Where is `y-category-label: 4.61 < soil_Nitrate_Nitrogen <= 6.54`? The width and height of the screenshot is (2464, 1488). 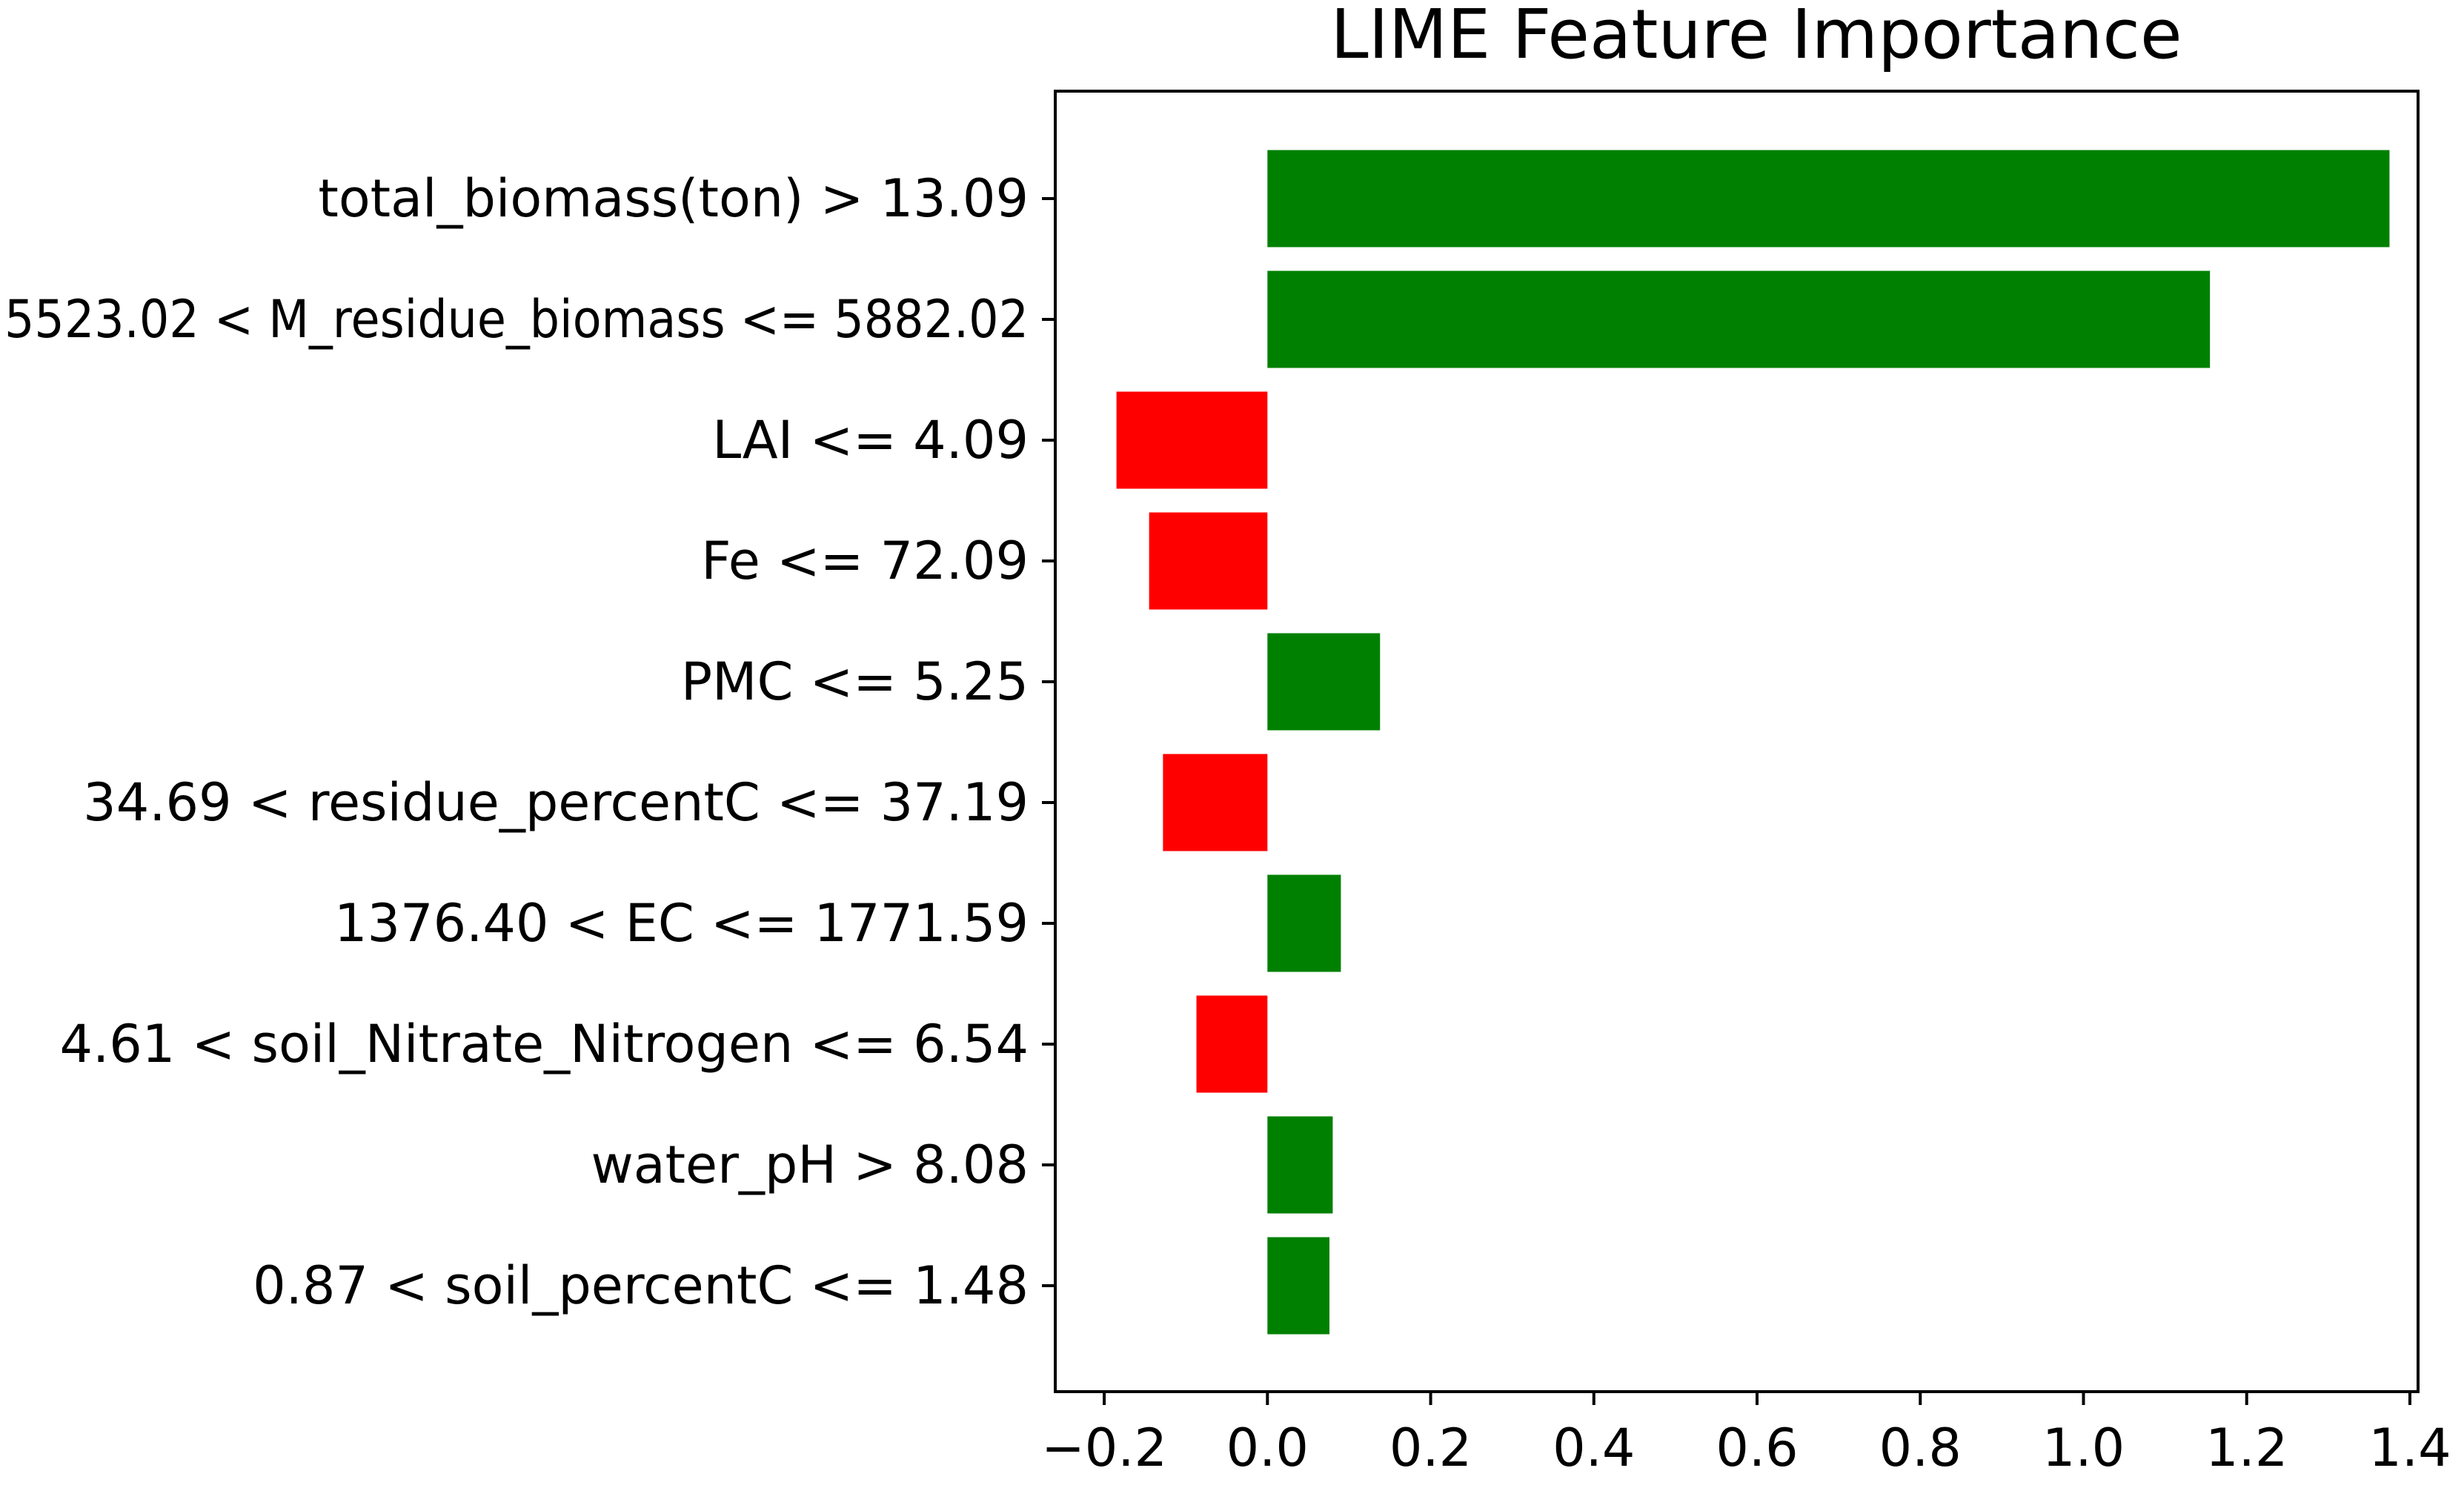 y-category-label: 4.61 < soil_Nitrate_Nitrogen <= 6.54 is located at coordinates (544, 1044).